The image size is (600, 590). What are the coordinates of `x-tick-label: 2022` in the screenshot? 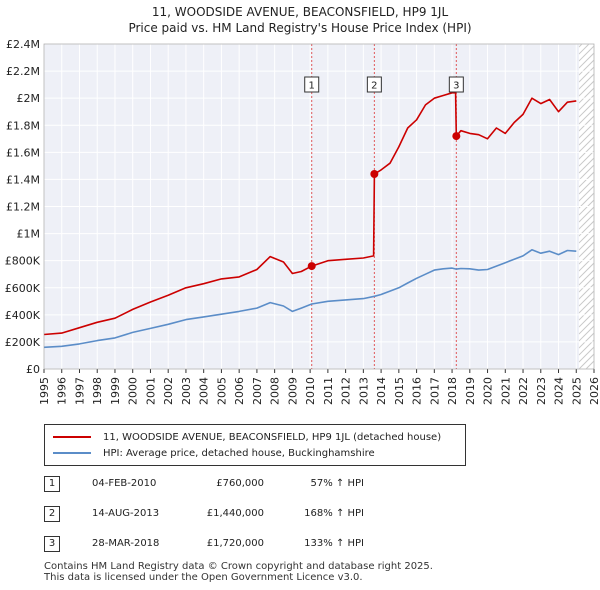 It's located at (523, 391).